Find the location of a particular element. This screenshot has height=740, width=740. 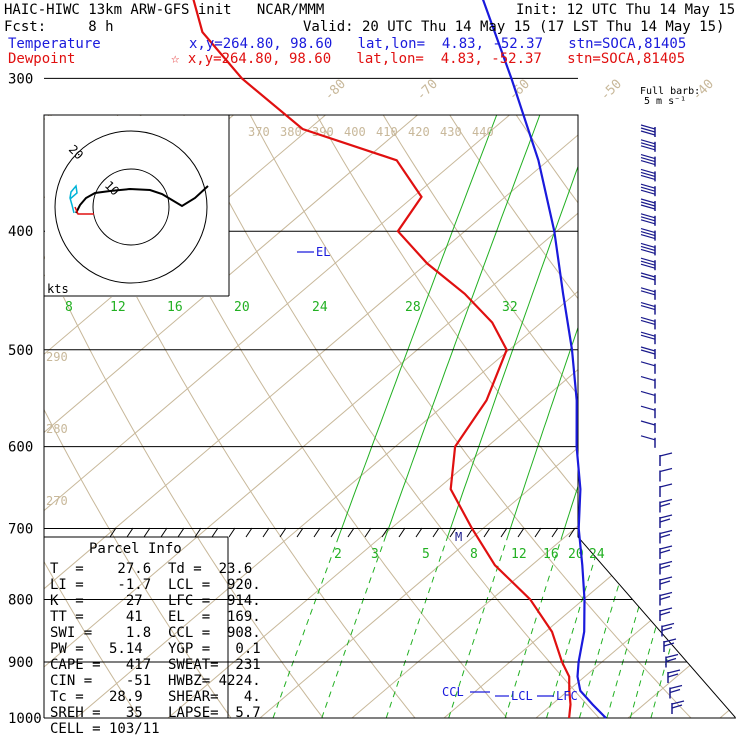

temperature-tick-label: -50 is located at coordinates (611, 90).